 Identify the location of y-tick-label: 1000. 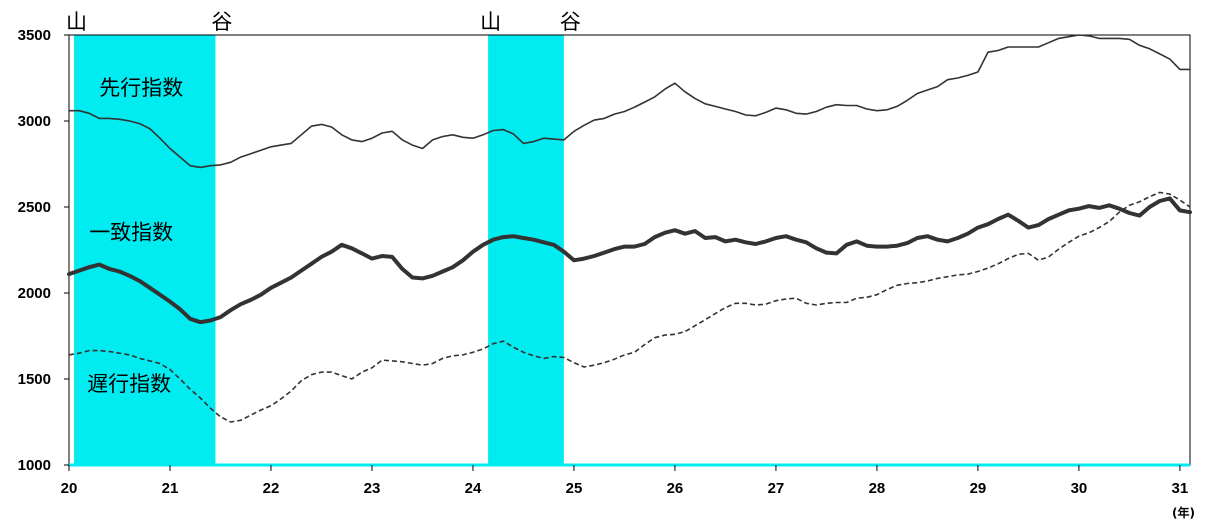
(34, 465).